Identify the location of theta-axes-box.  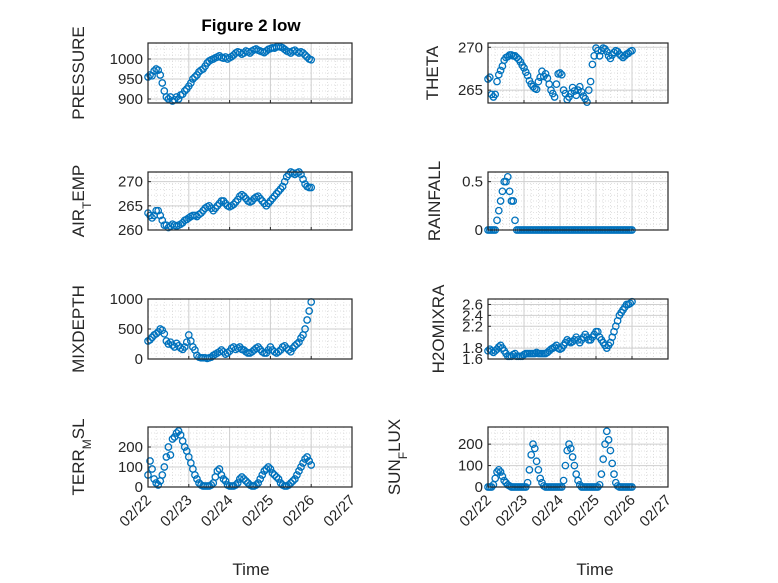
(578, 73).